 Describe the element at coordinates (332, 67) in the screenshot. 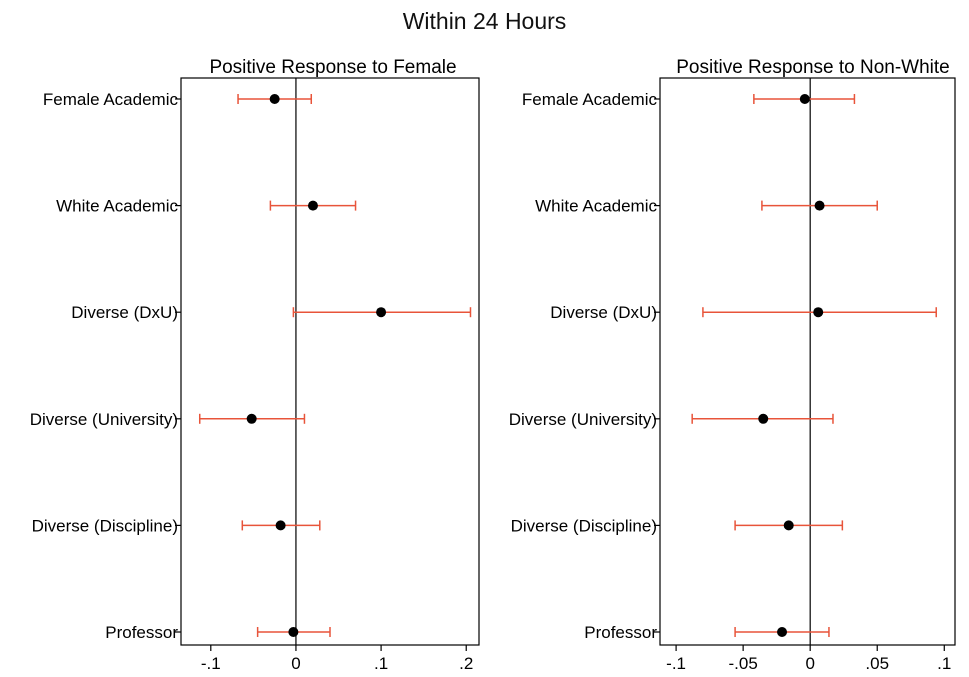

I see `panel-title: Positive Response to Female` at that location.